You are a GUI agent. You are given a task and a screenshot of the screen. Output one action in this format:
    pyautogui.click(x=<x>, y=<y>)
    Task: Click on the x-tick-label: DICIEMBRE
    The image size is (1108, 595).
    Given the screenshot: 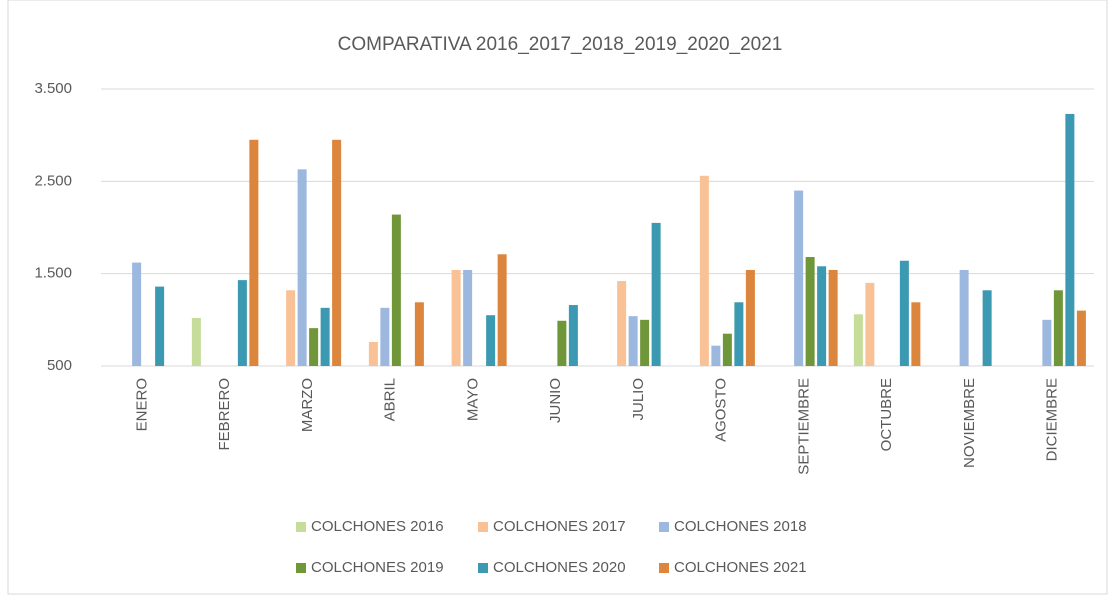 What is the action you would take?
    pyautogui.click(x=1052, y=419)
    